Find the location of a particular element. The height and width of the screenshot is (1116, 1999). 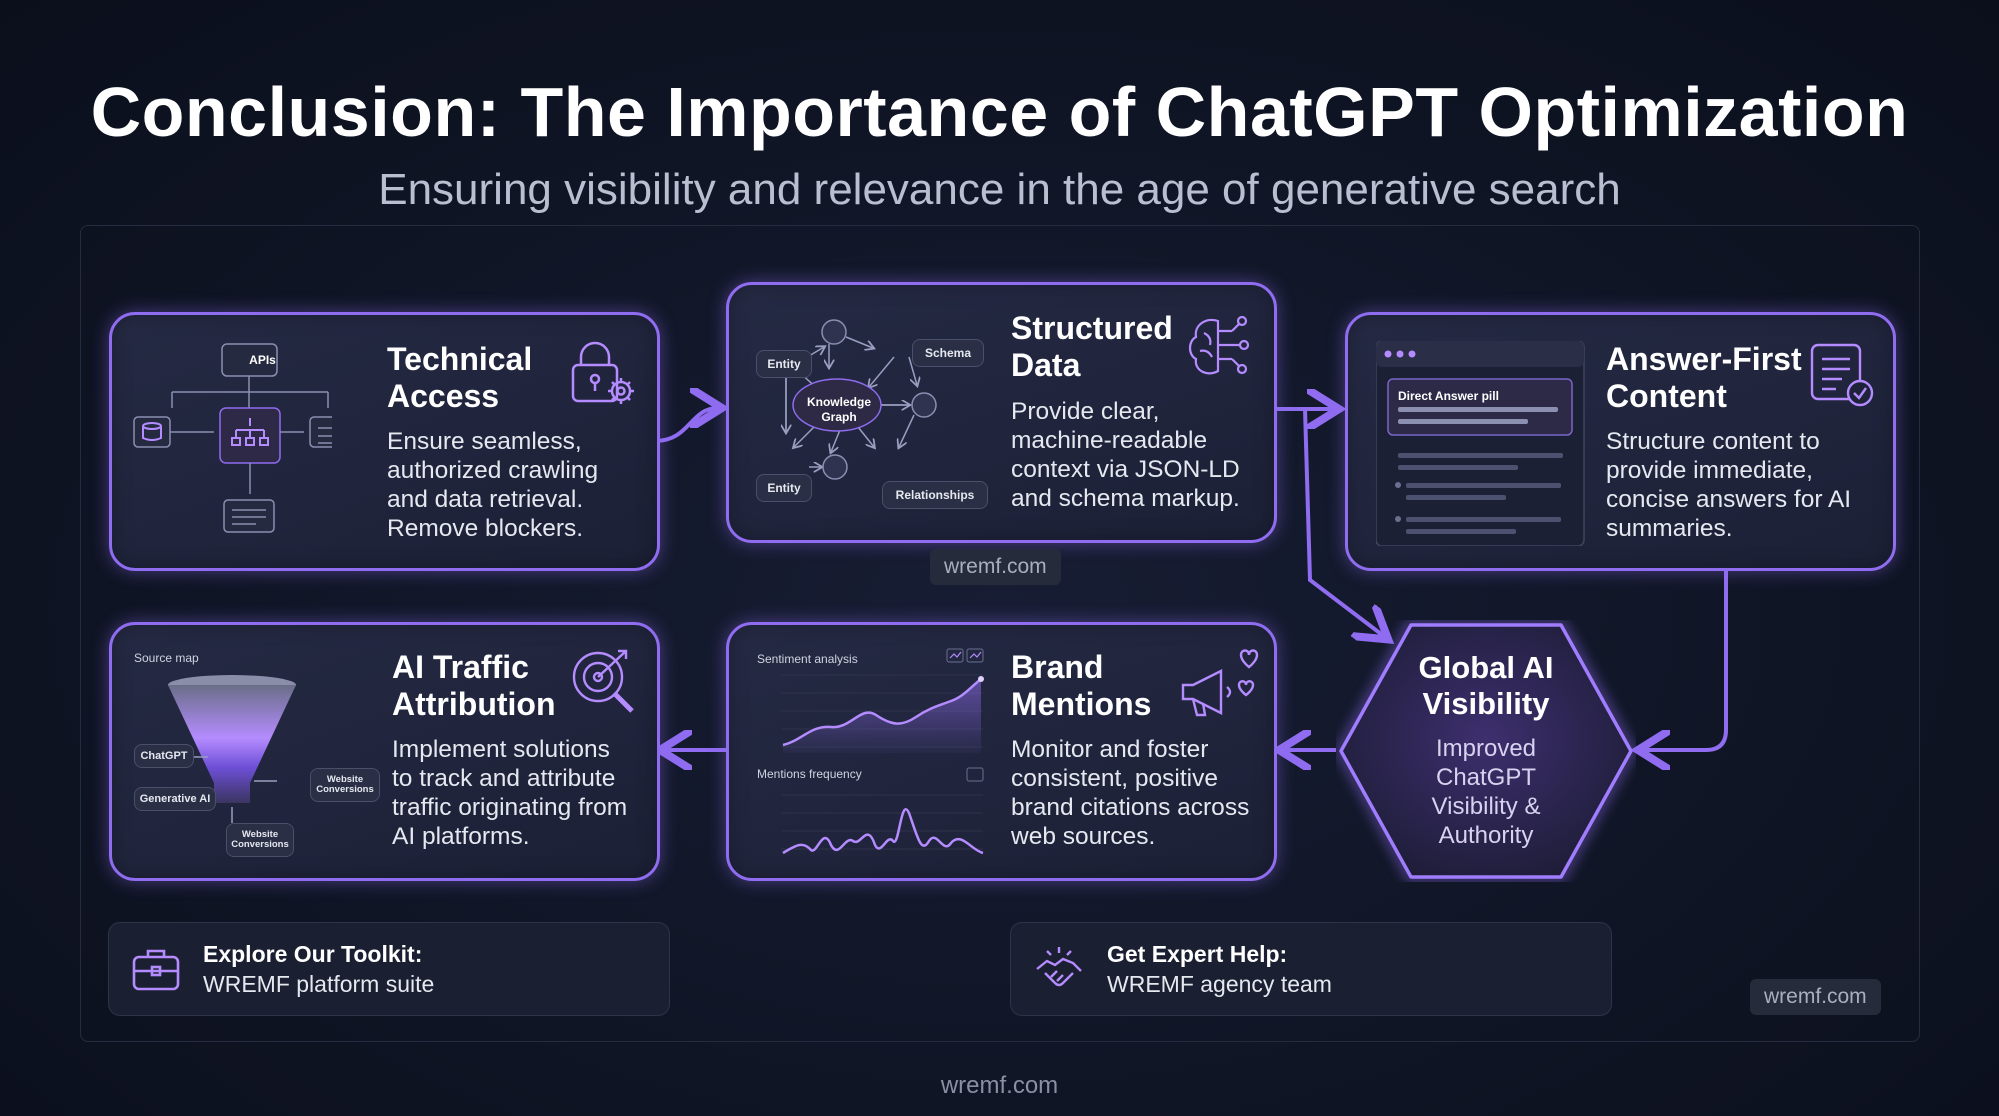

knowledge-graph-diagram is located at coordinates (843, 399).